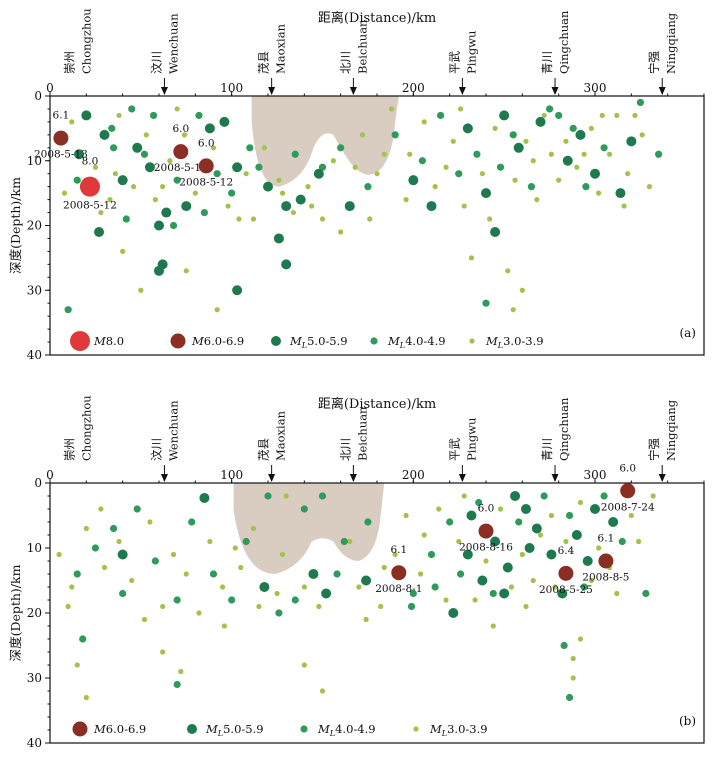 The image size is (717, 764). I want to click on y-axis-label: 深度(Depth)/km, so click(15, 225).